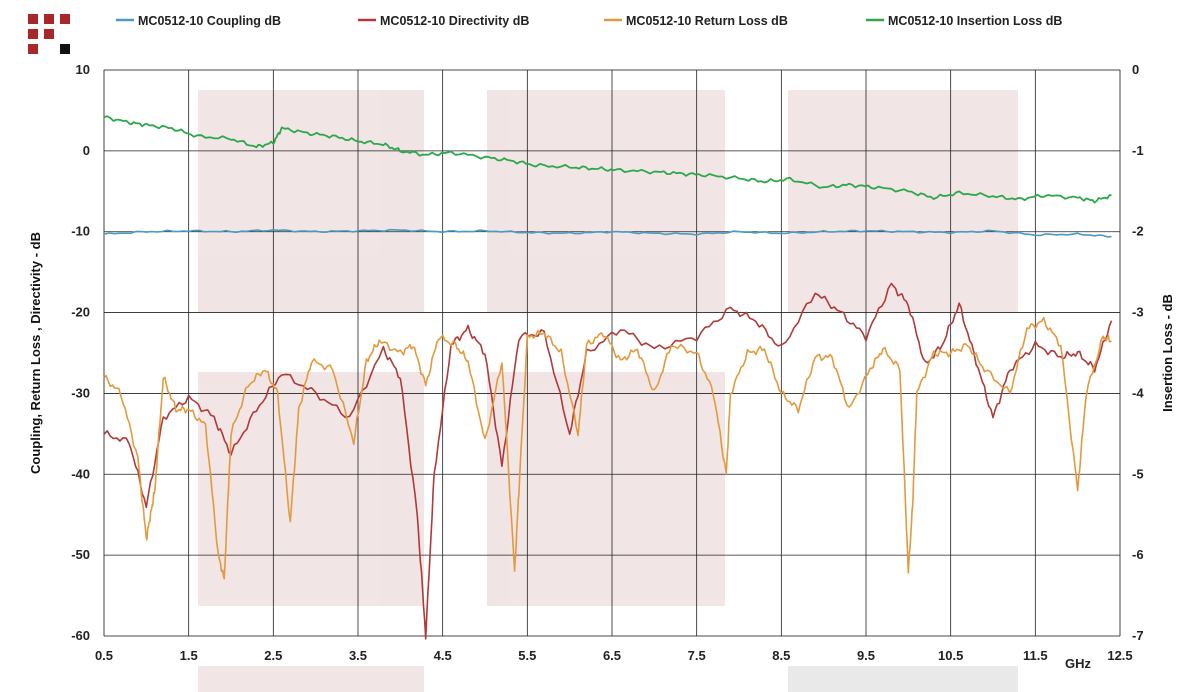 This screenshot has width=1200, height=692. Describe the element at coordinates (443, 655) in the screenshot. I see `x-tick-label: 4.5` at that location.